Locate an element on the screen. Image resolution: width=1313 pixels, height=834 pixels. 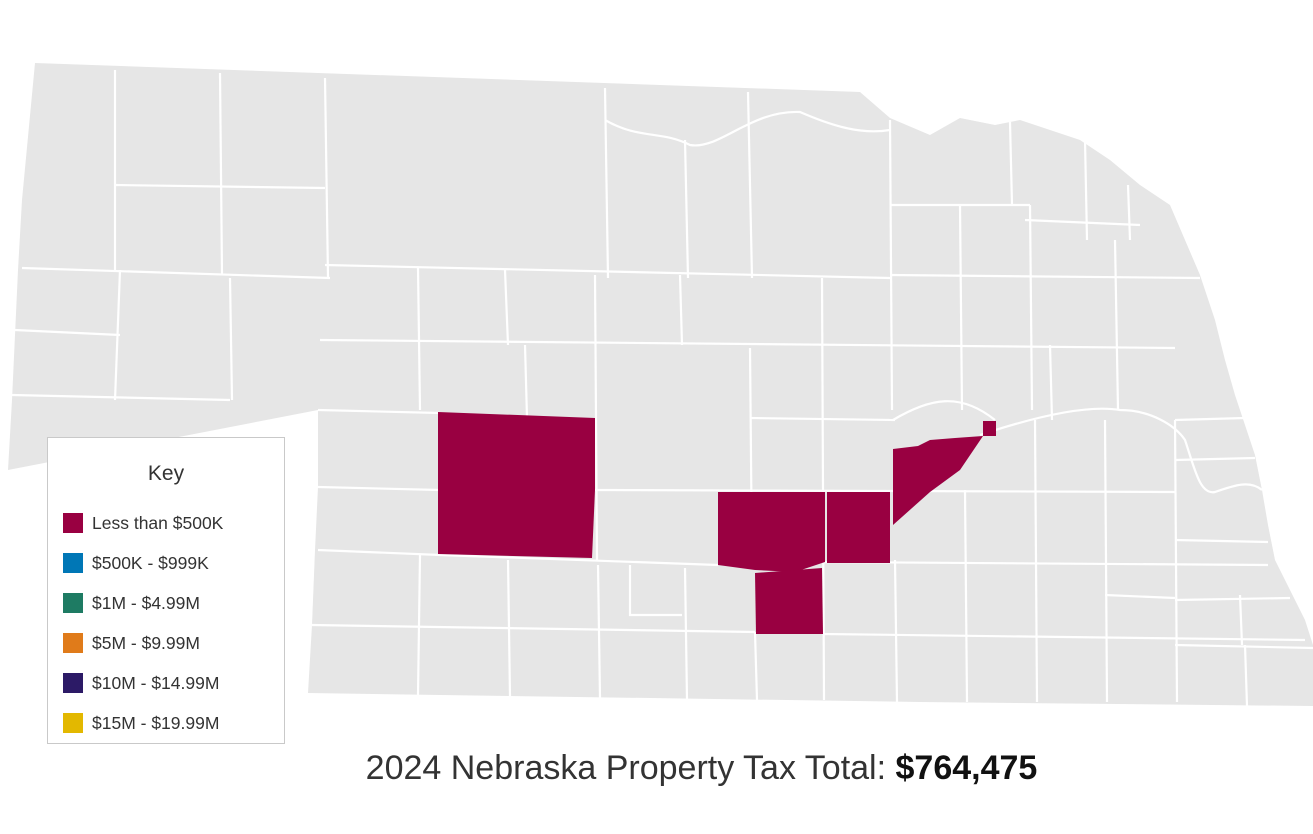
legend-item-less-than-500k: Less than $500K is located at coordinates (143, 523).